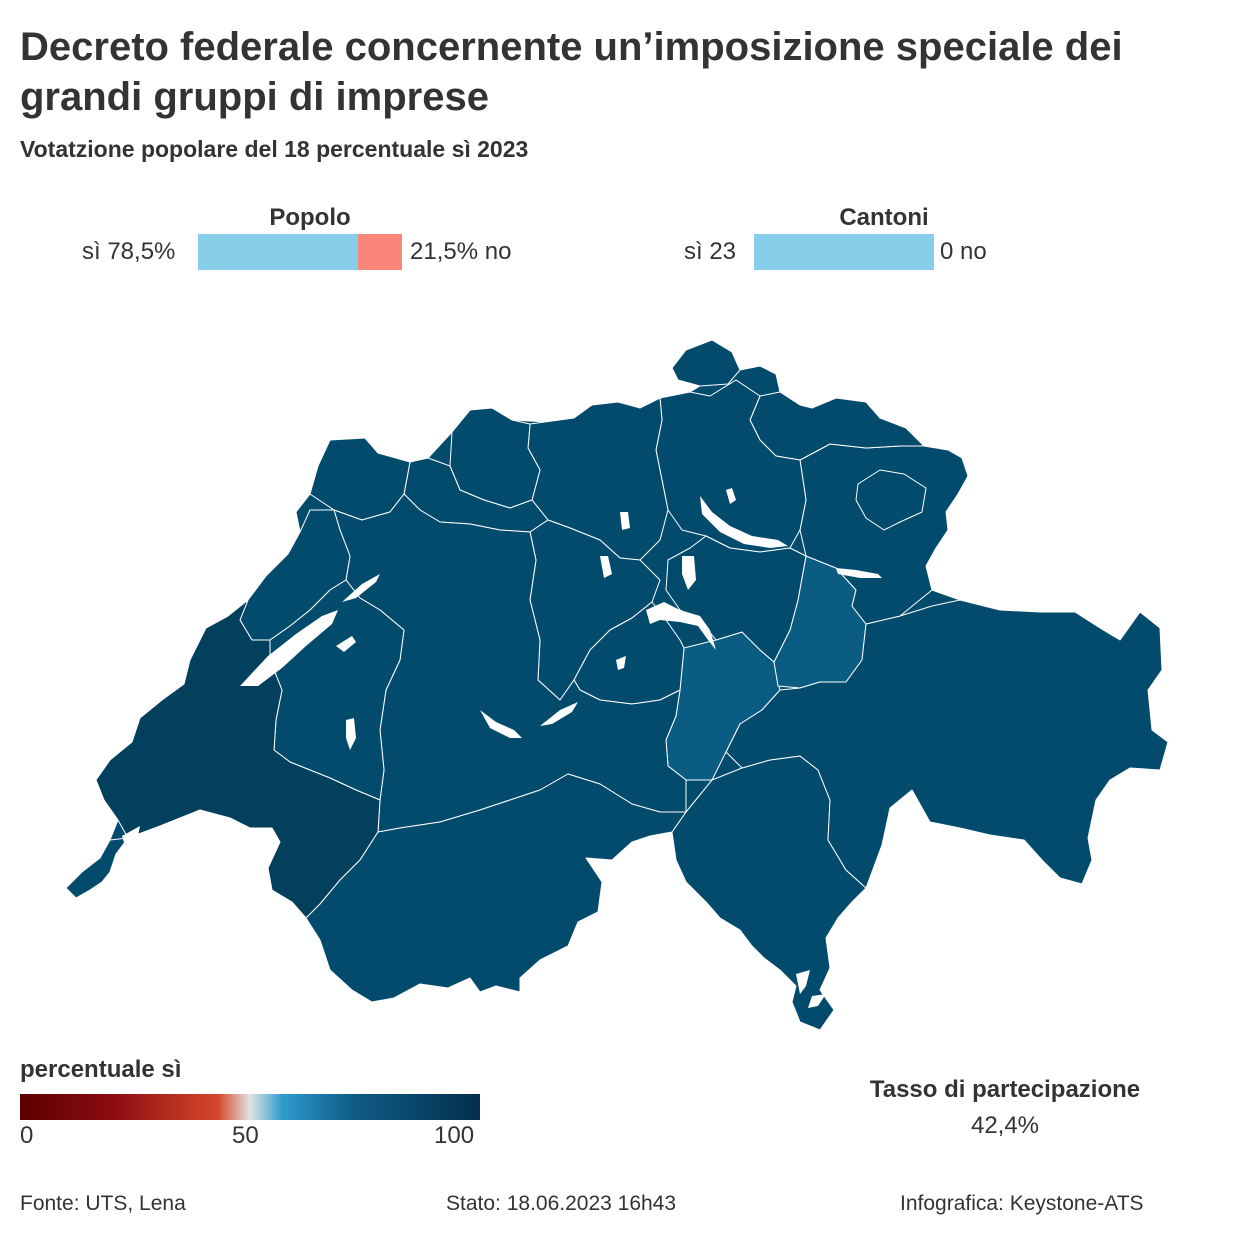 This screenshot has height=1260, width=1240. What do you see at coordinates (129, 251) in the screenshot?
I see `people-yes-label: sì 78,5%` at bounding box center [129, 251].